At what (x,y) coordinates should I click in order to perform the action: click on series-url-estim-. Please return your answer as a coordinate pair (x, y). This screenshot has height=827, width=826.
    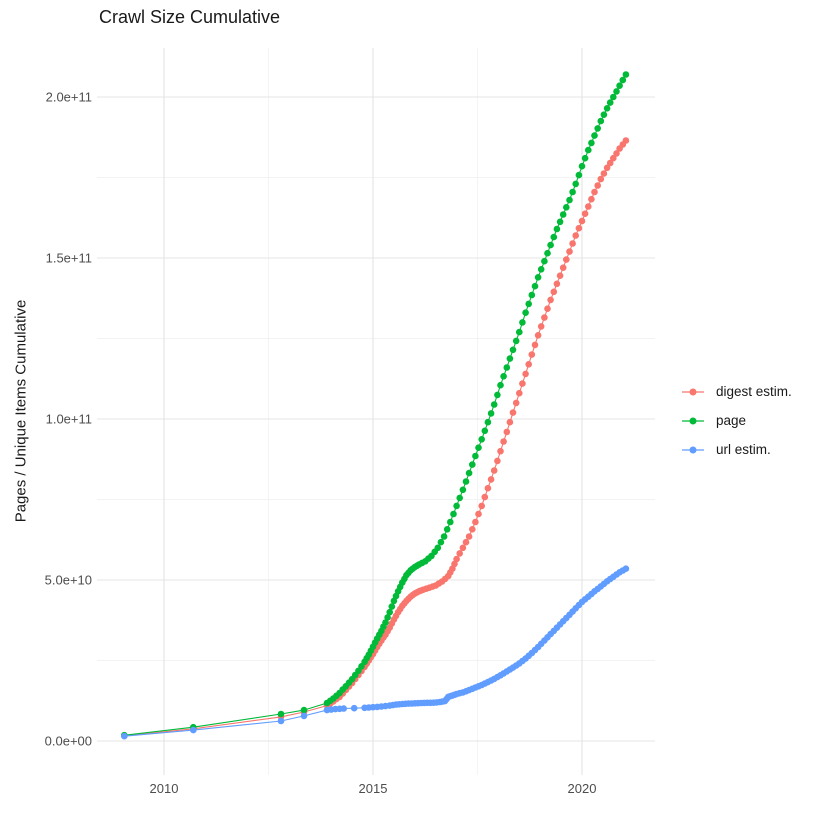
    Looking at the image, I should click on (375, 652).